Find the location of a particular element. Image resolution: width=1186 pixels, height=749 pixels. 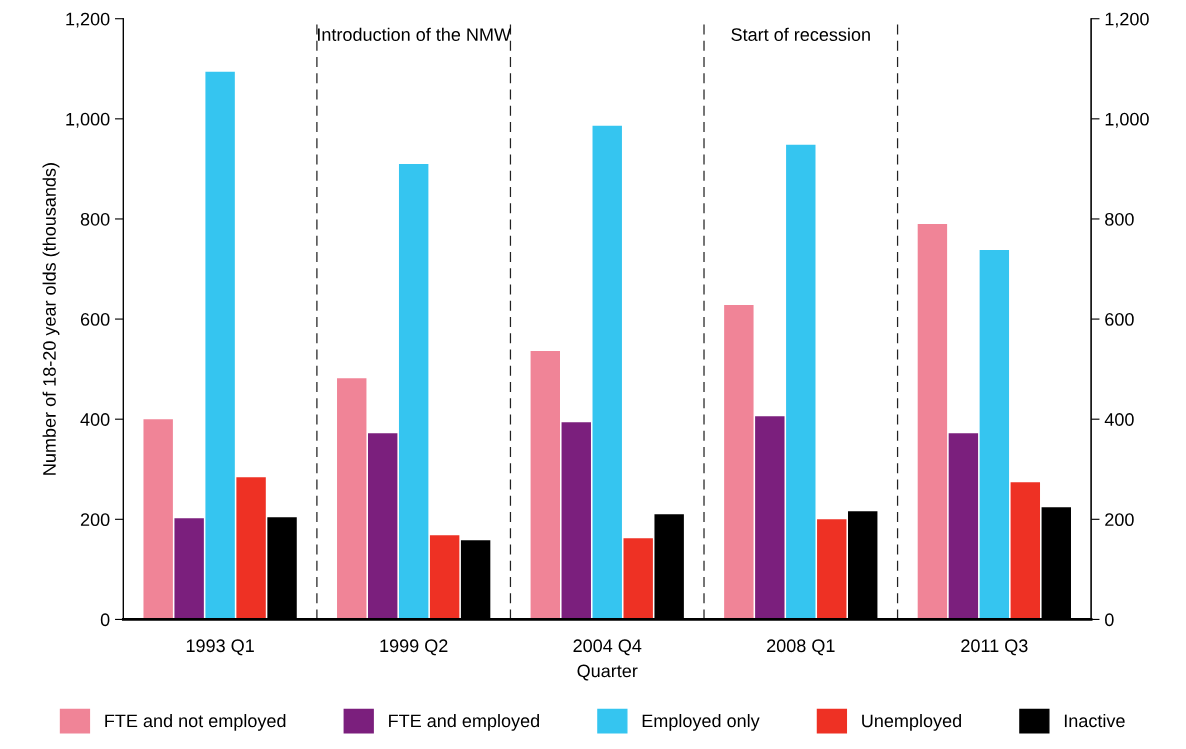

y2-tick-label: 400 is located at coordinates (1119, 419).